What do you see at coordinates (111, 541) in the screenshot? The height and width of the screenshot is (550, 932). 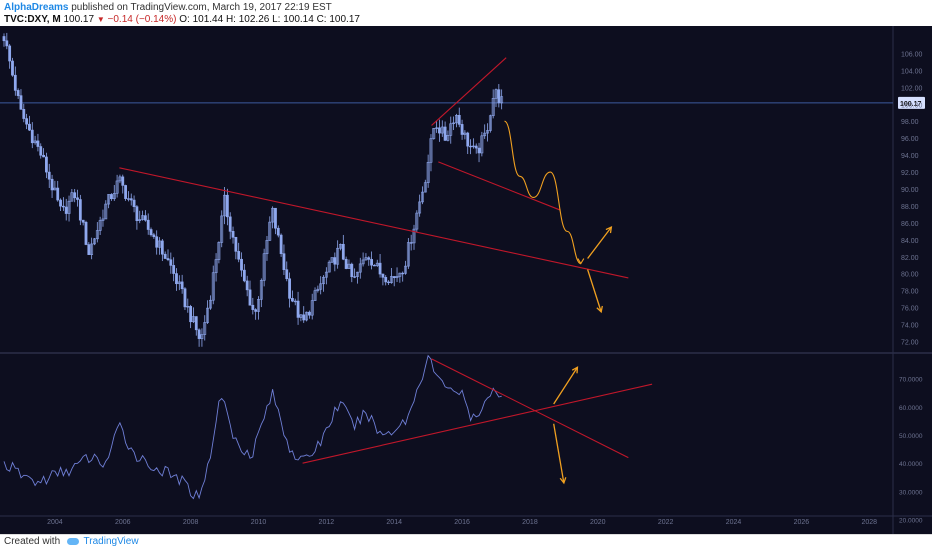 I see `tradingview-link: TradingView` at bounding box center [111, 541].